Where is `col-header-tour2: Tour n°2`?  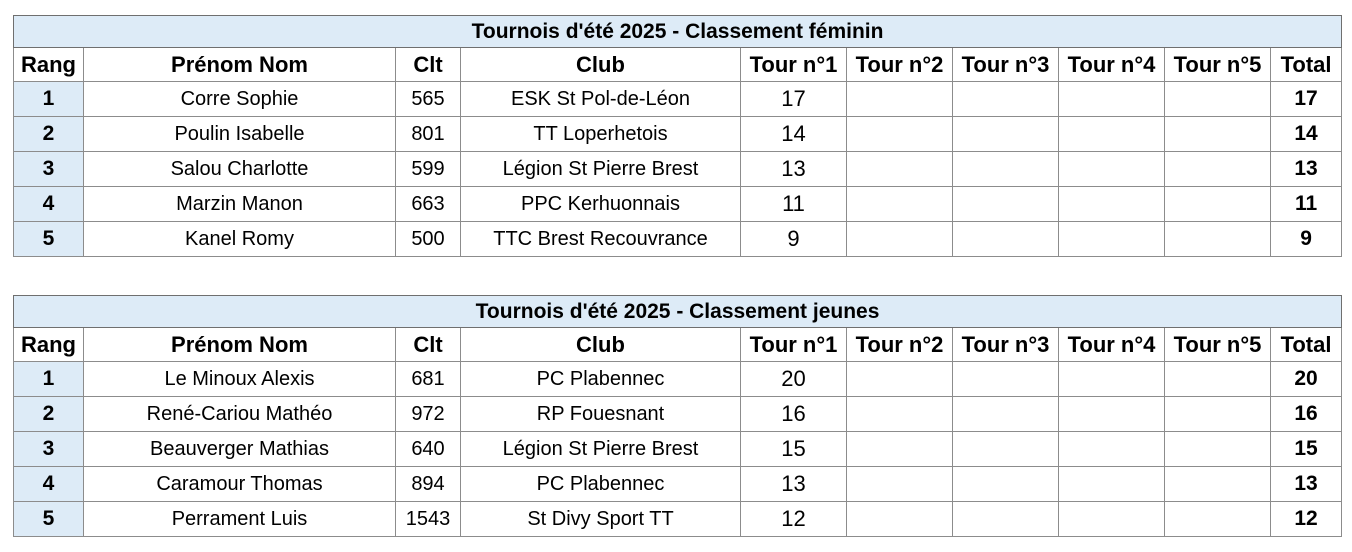 col-header-tour2: Tour n°2 is located at coordinates (899, 344).